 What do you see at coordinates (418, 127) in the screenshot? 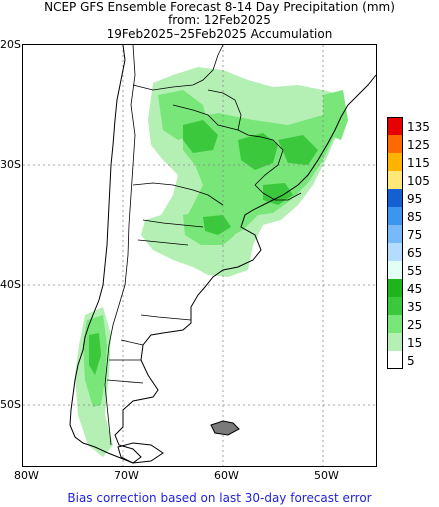
I see `legend-label: 135` at bounding box center [418, 127].